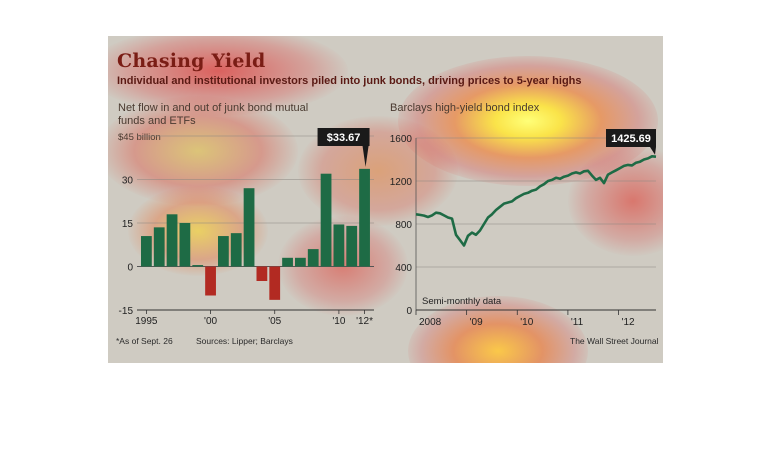 The image size is (770, 458). I want to click on left-bar-chart: -15 0 15 30 1995 '00 '05 '10 '12* $33.67, so click(246, 227).